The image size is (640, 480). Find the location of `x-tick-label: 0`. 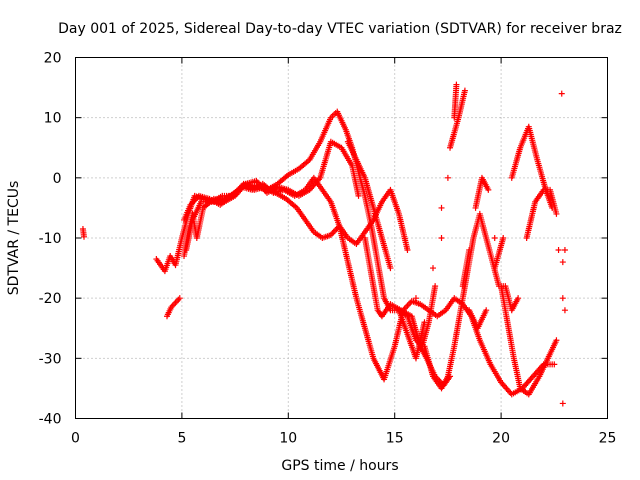

x-tick-label: 0 is located at coordinates (75, 439).